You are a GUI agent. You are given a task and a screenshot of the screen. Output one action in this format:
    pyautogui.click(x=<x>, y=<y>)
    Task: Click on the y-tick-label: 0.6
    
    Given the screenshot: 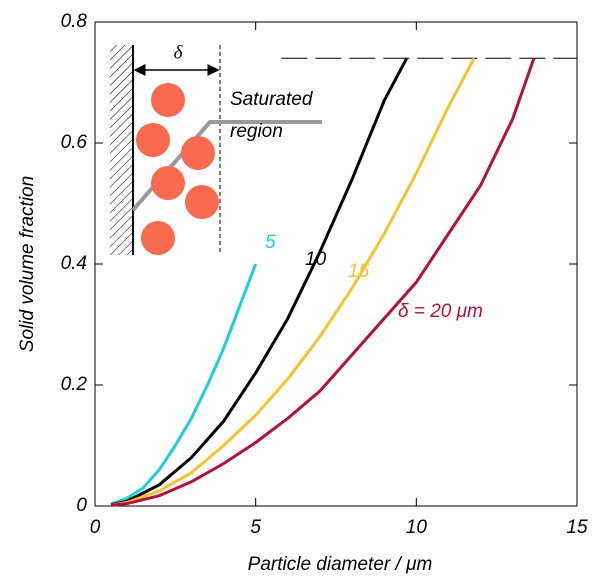 What is the action you would take?
    pyautogui.click(x=74, y=142)
    